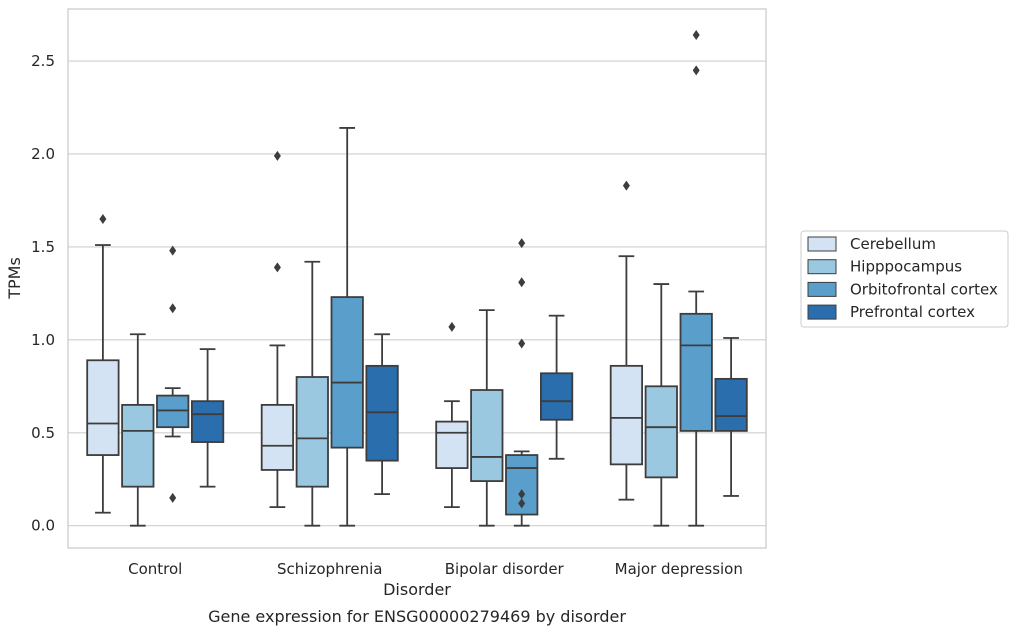 Image resolution: width=1018 pixels, height=634 pixels. Describe the element at coordinates (43, 61) in the screenshot. I see `y-tick-label: 2.5` at that location.